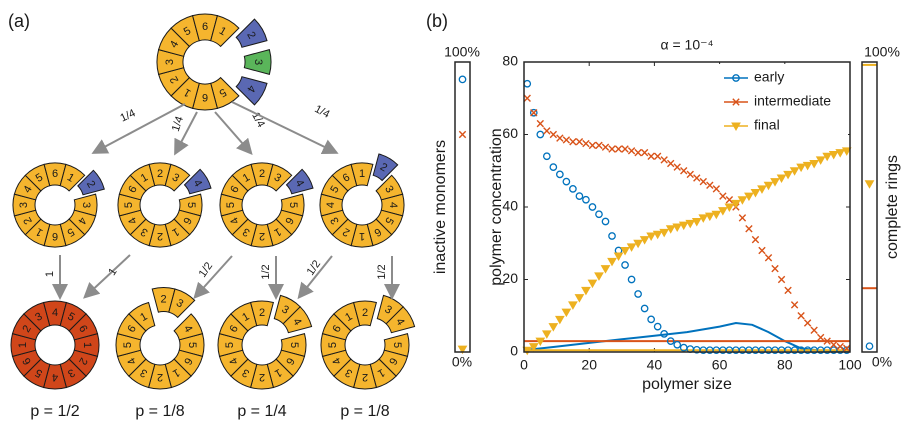 This screenshot has height=436, width=906. I want to click on y-tick-label: 0%, so click(882, 362).